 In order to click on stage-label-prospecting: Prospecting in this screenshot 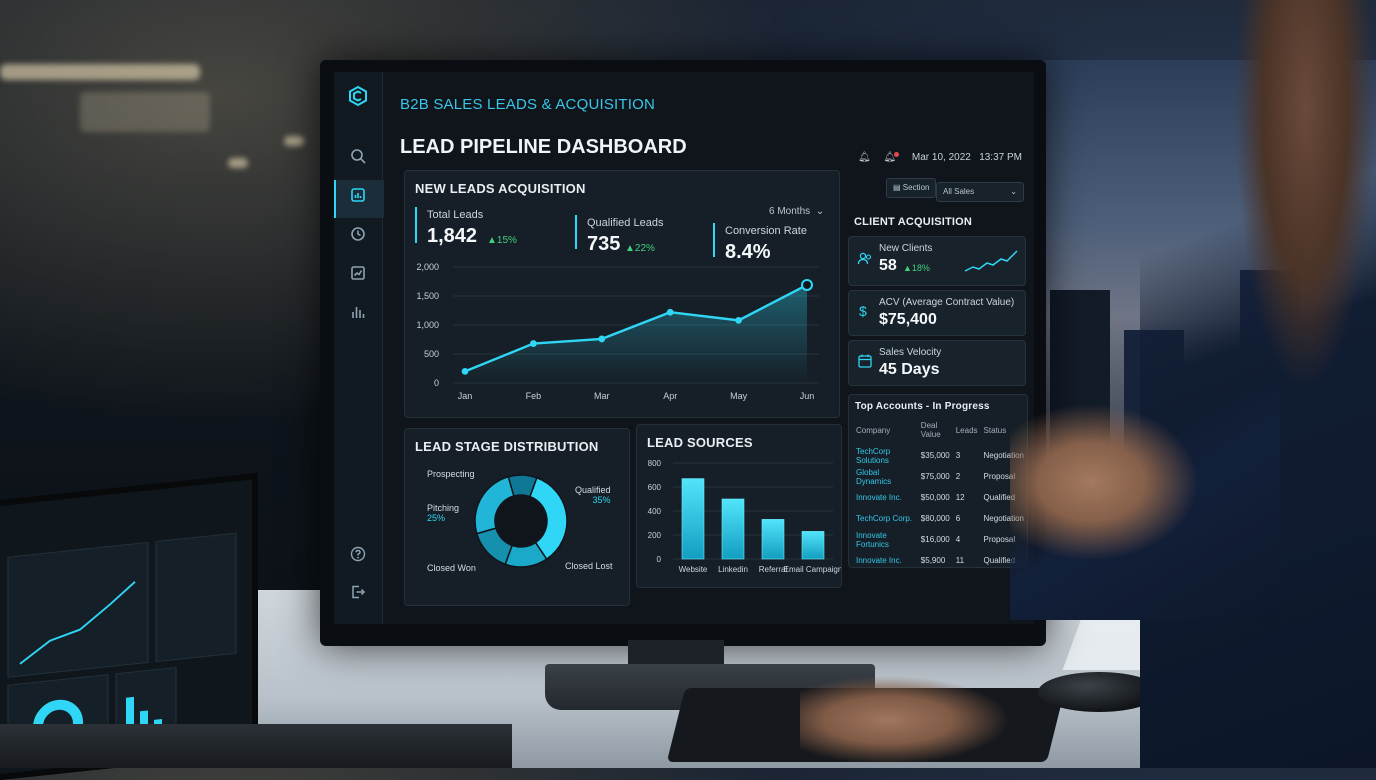, I will do `click(451, 474)`.